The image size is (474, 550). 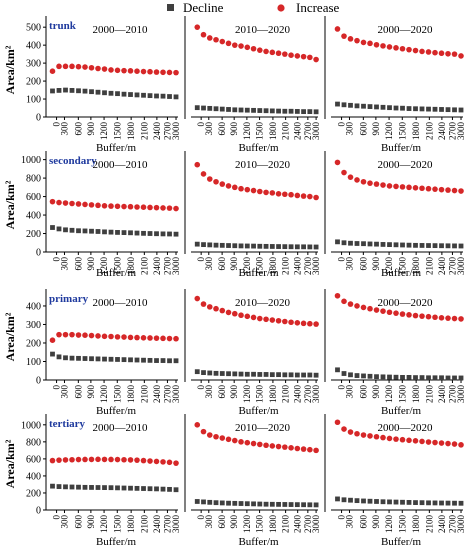 I want to click on x-axis-label: Buffer/m, so click(x=116, y=411).